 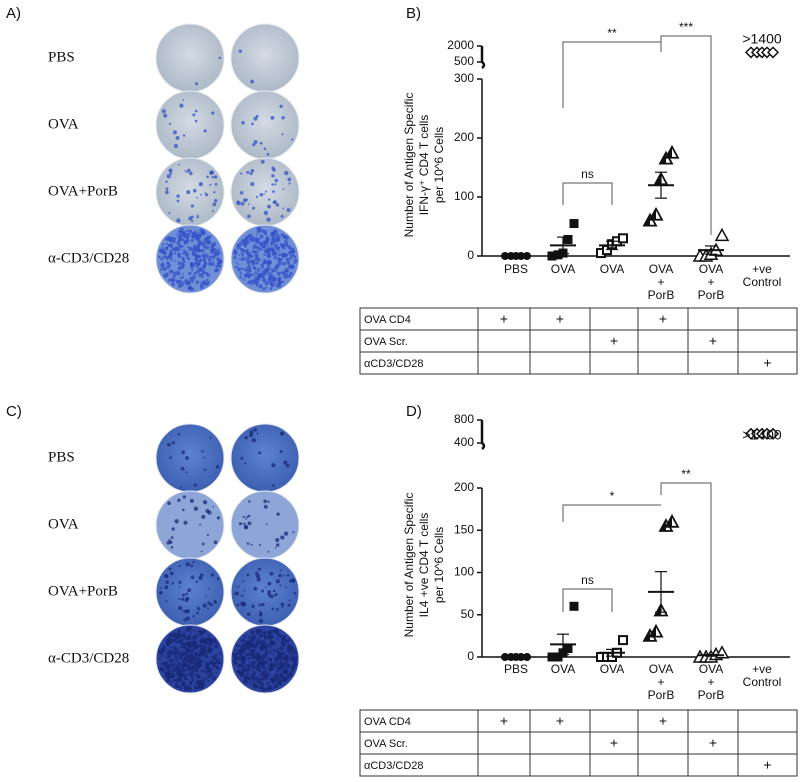 What do you see at coordinates (464, 78) in the screenshot?
I see `y-tick-label: 300` at bounding box center [464, 78].